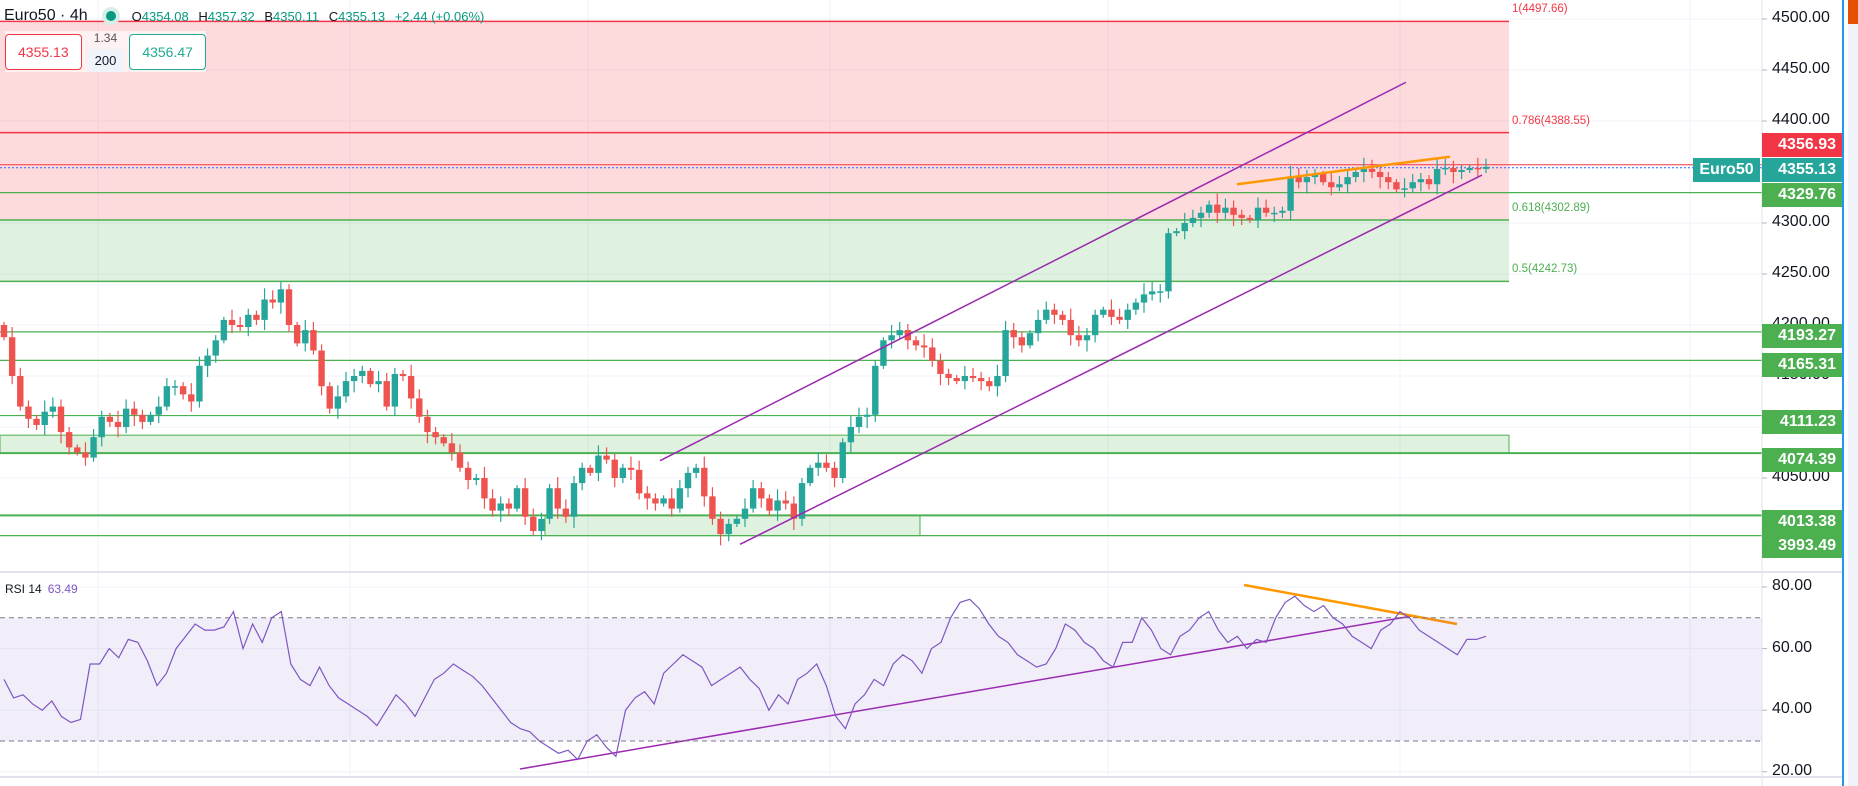 This screenshot has width=1858, height=786. I want to click on low-value: 4350.11, so click(296, 16).